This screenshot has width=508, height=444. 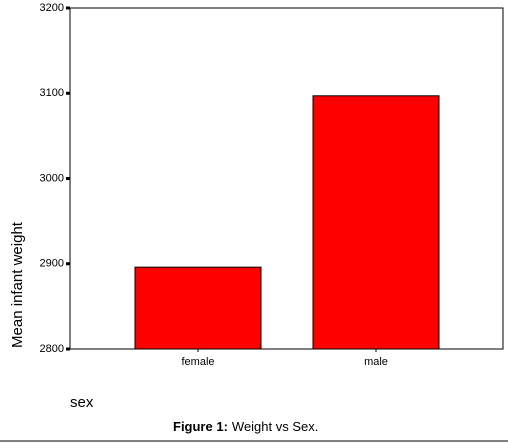 I want to click on caption: Figure 1: Weight vs Sex., so click(x=245, y=426).